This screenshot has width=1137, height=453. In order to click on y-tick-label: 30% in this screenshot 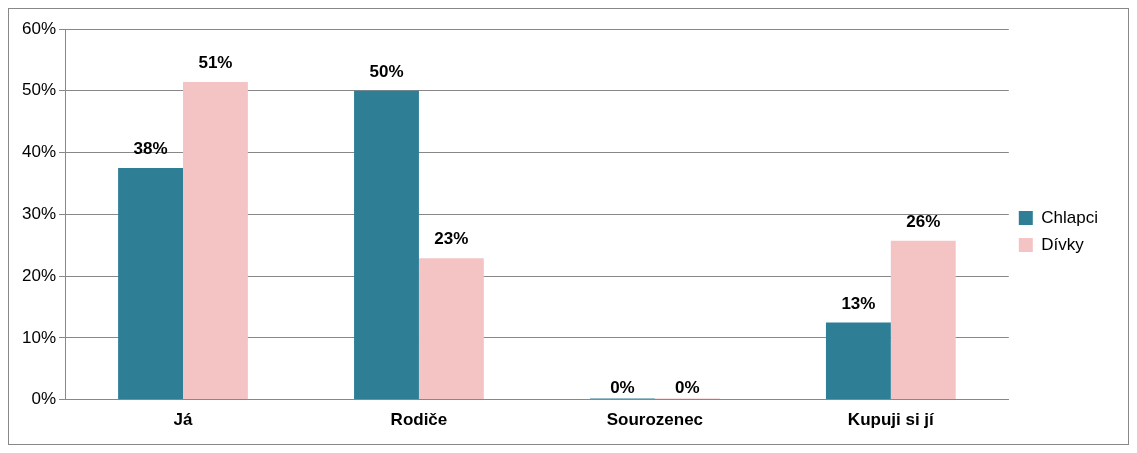, I will do `click(39, 213)`.